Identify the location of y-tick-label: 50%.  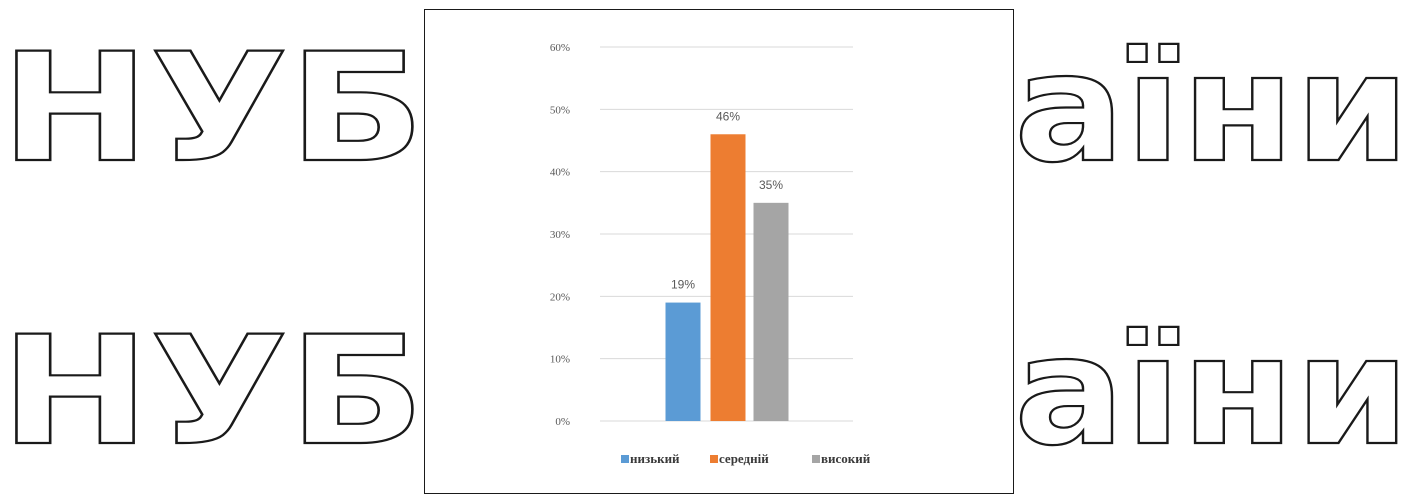
(560, 110).